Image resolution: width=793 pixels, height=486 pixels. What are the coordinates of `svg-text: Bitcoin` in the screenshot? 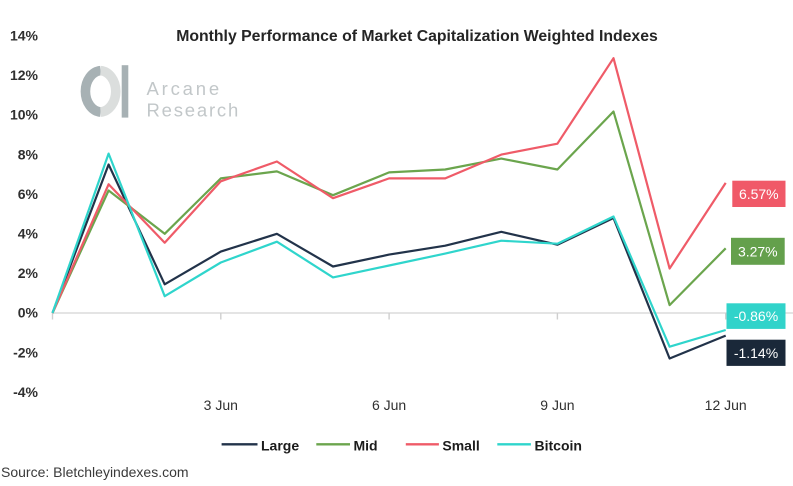 It's located at (558, 446).